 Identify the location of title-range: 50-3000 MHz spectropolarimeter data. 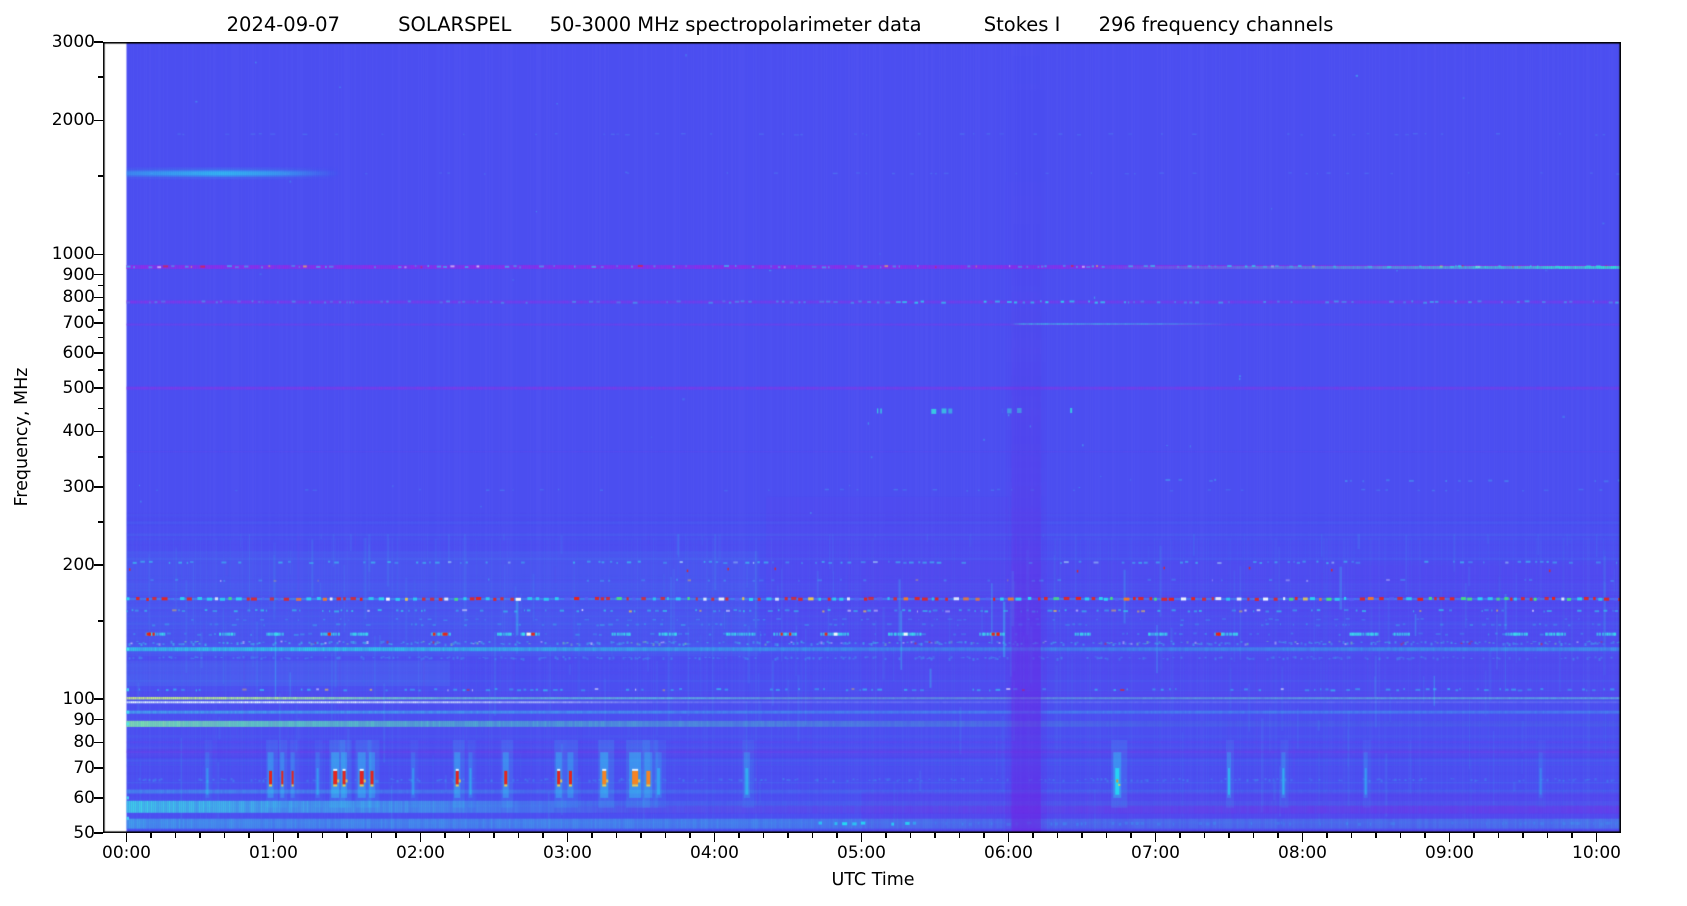
(735, 24).